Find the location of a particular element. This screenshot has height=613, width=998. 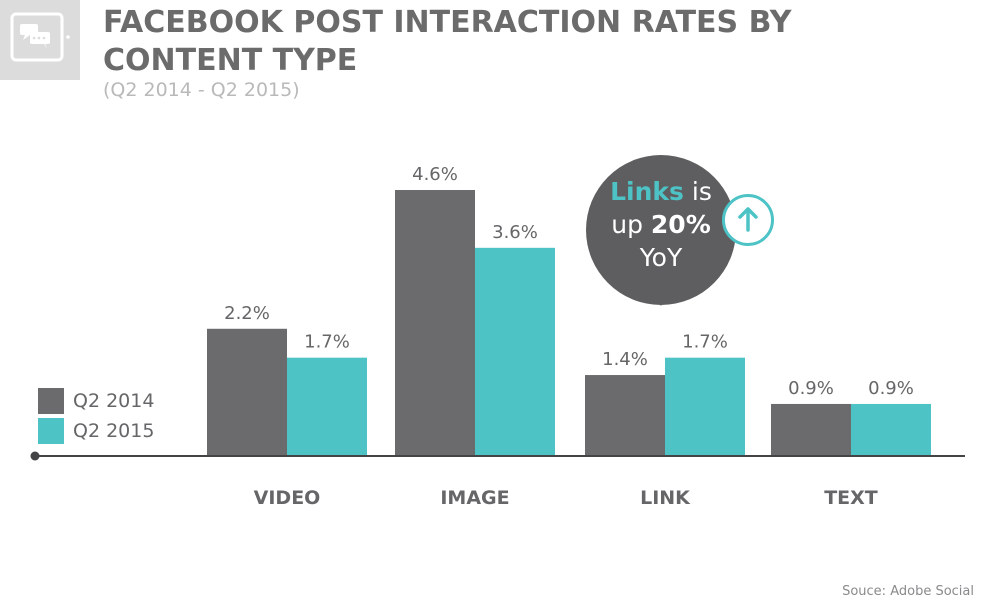

arrow-up-icon is located at coordinates (748, 219).